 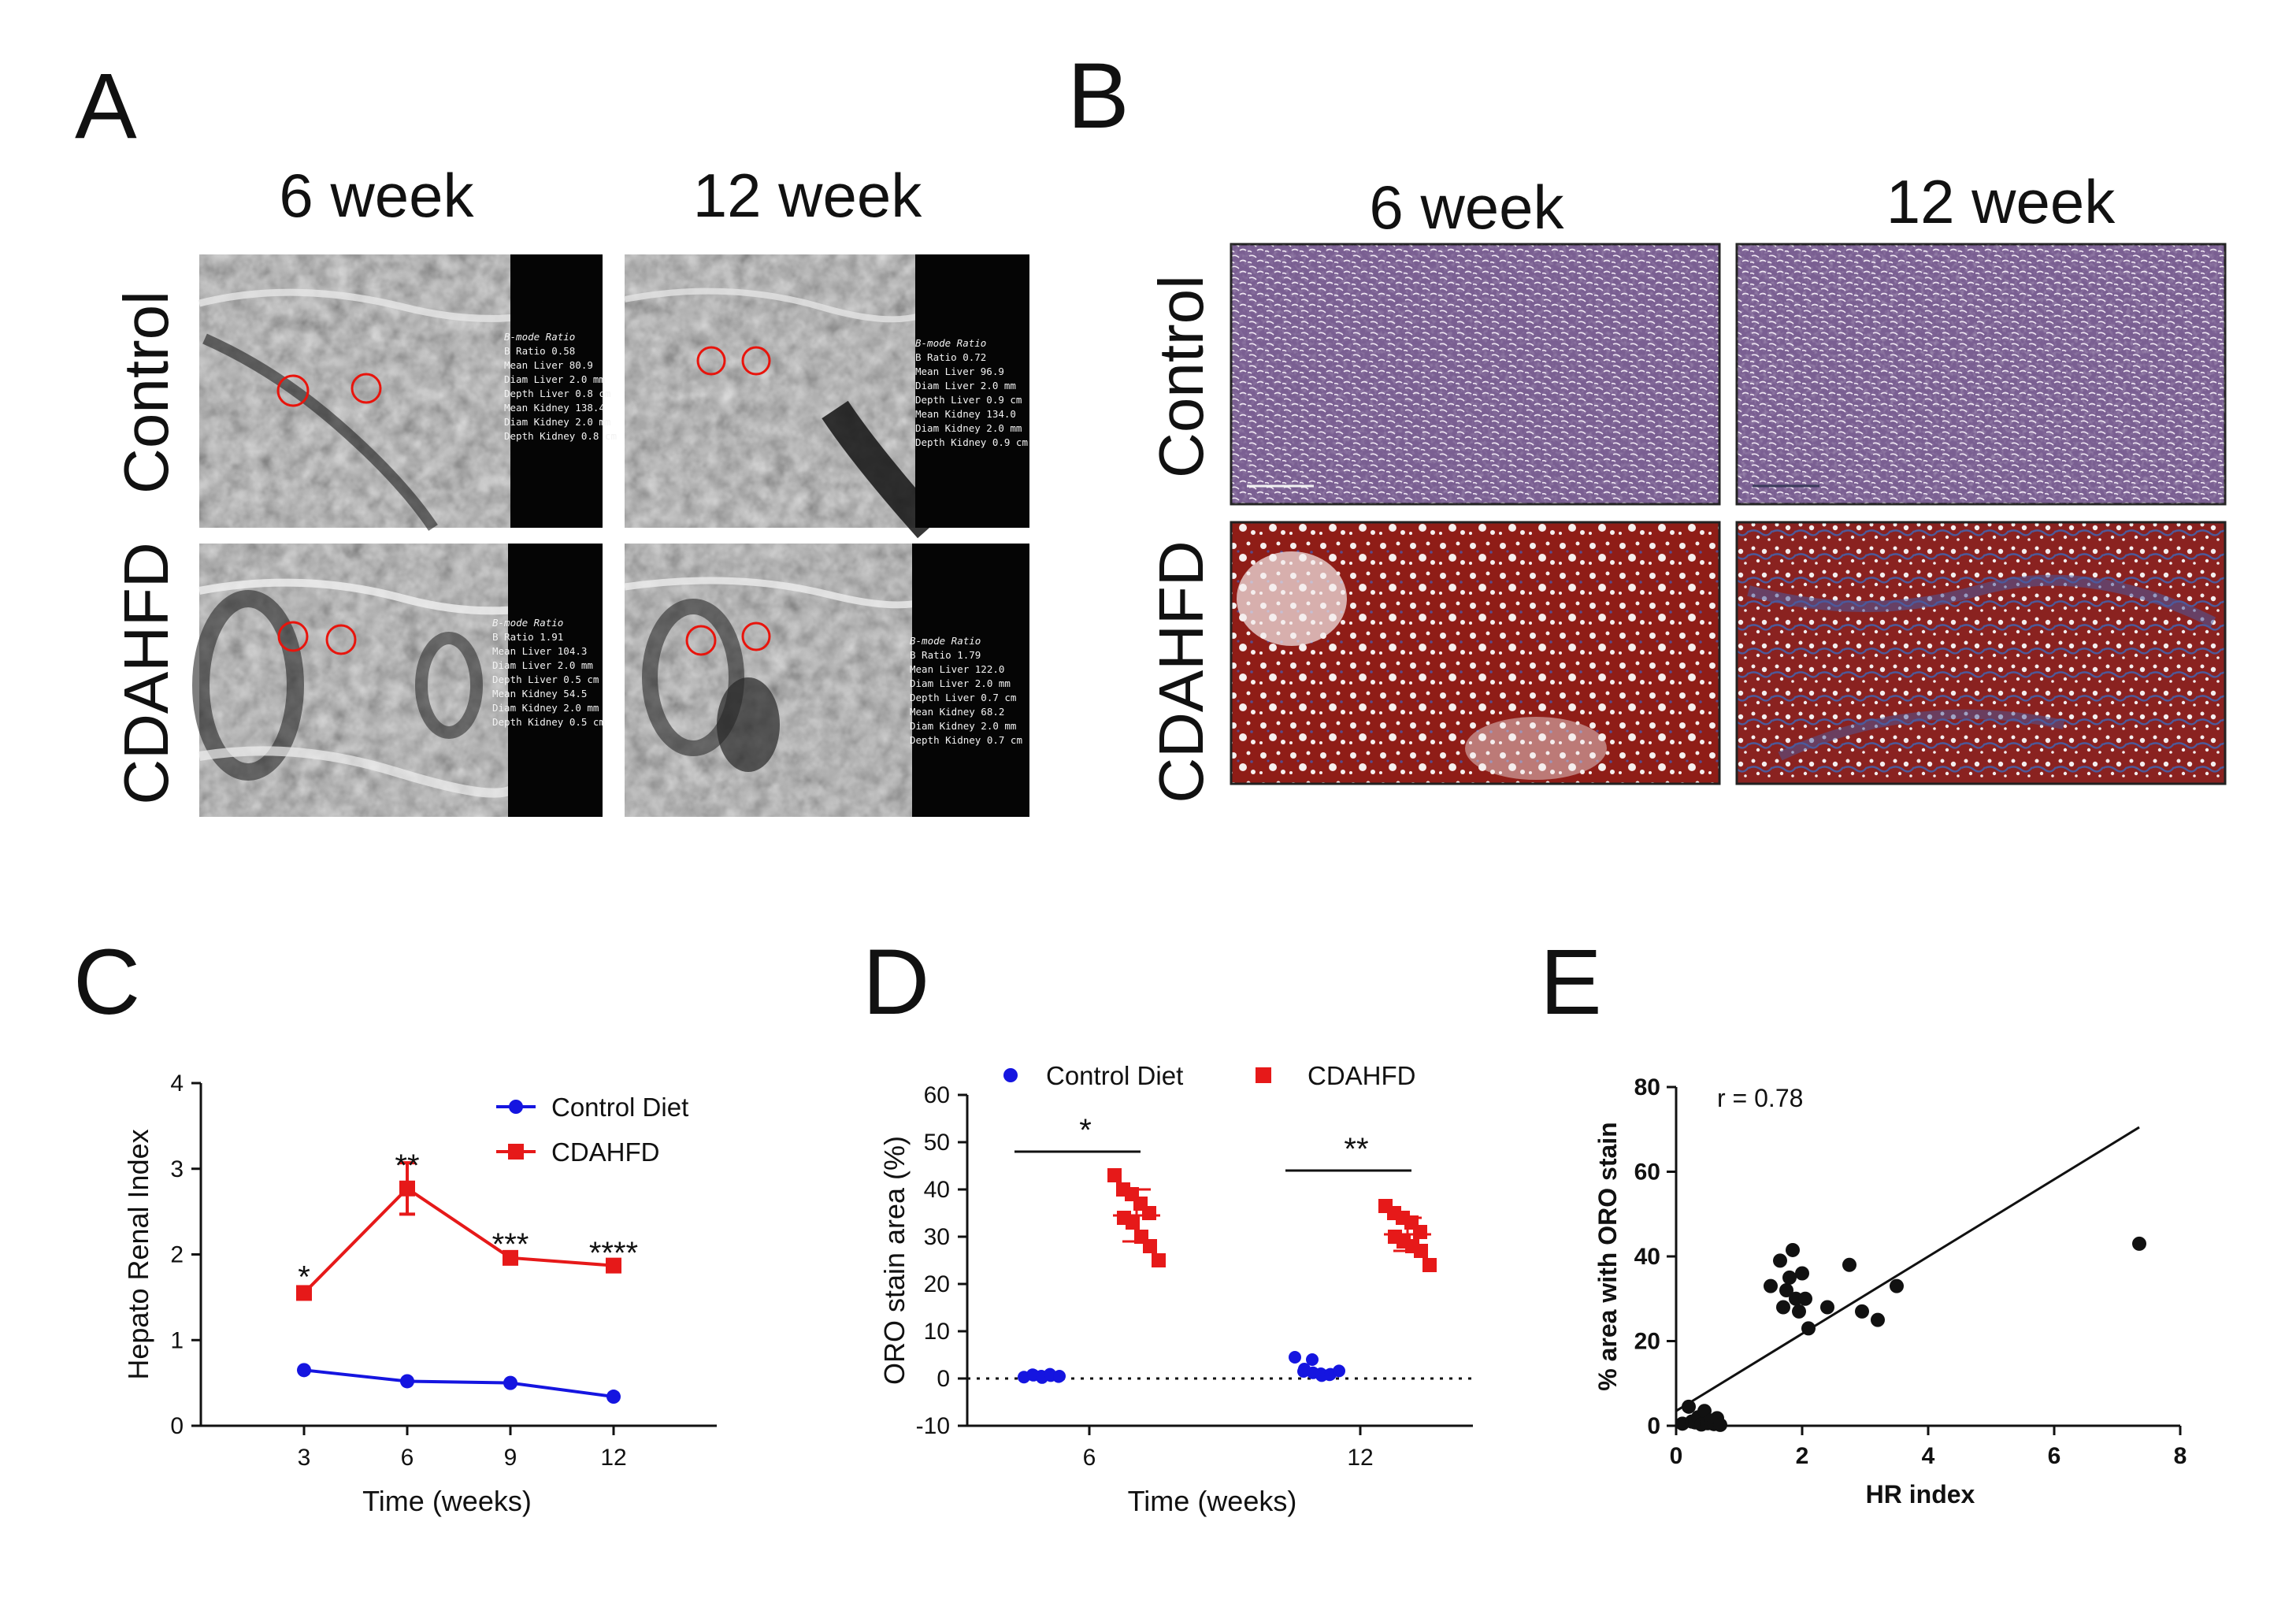 What do you see at coordinates (548, 365) in the screenshot?
I see `svg-text: Mean Liver 80.9` at bounding box center [548, 365].